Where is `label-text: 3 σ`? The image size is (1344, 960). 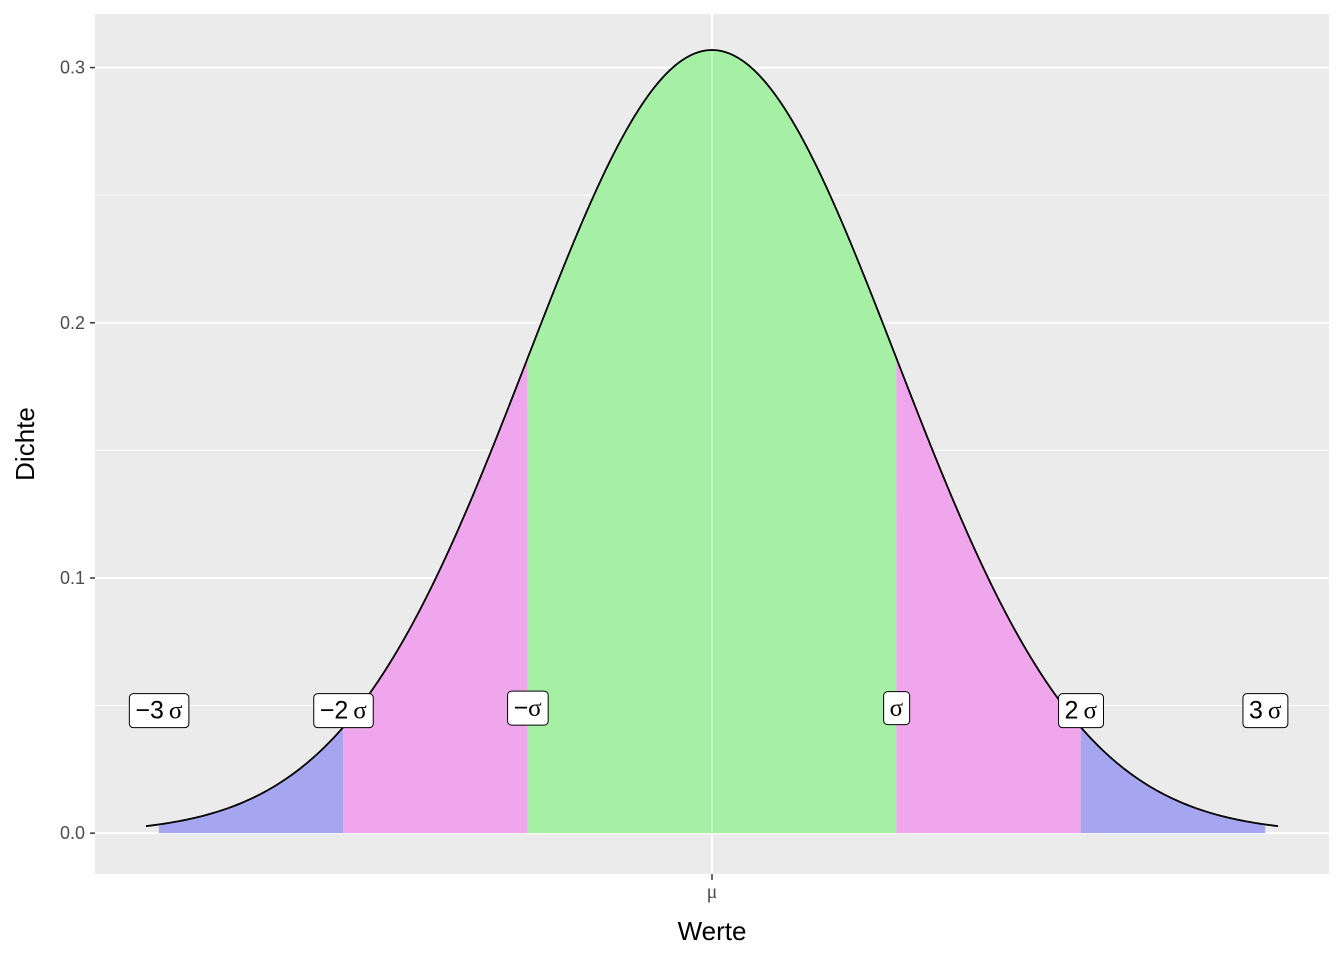
label-text: 3 σ is located at coordinates (1265, 711).